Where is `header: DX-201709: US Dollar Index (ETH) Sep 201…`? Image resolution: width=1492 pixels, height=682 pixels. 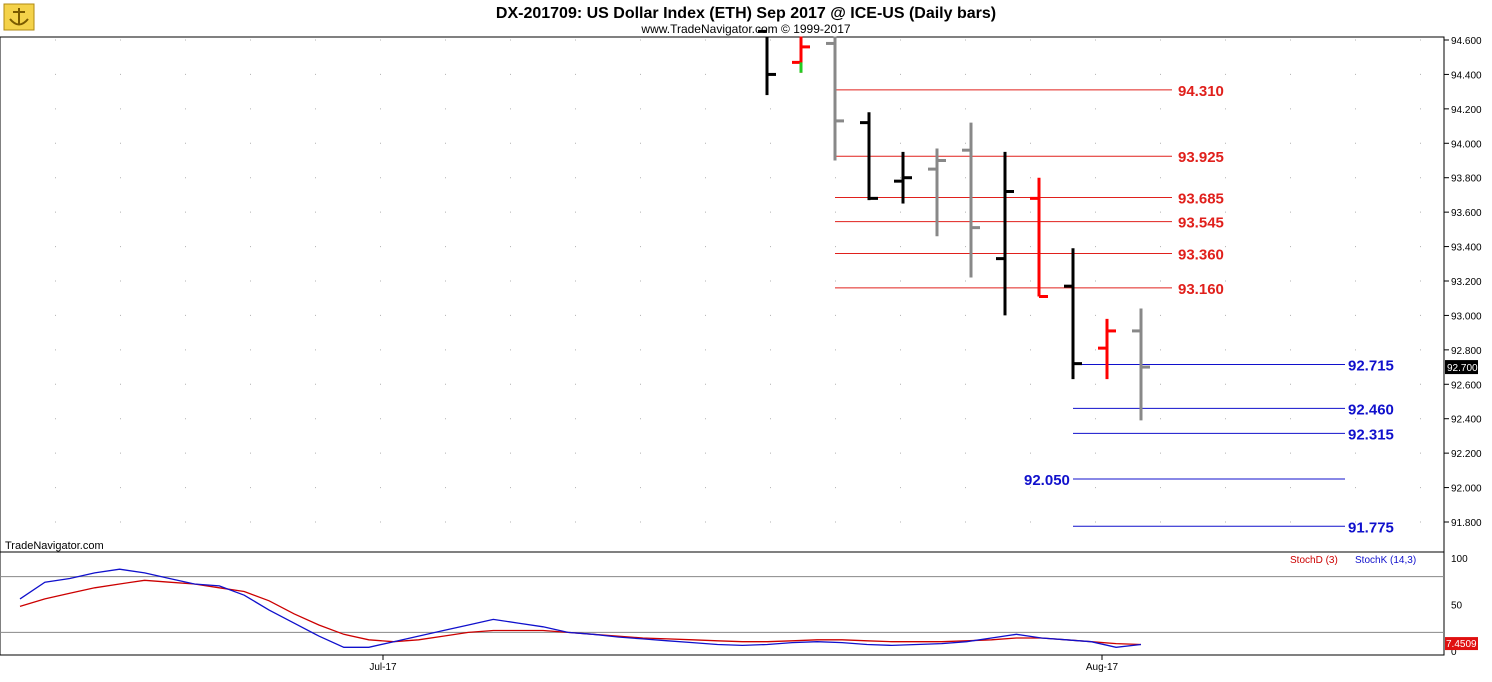
header: DX-201709: US Dollar Index (ETH) Sep 201… is located at coordinates (746, 20).